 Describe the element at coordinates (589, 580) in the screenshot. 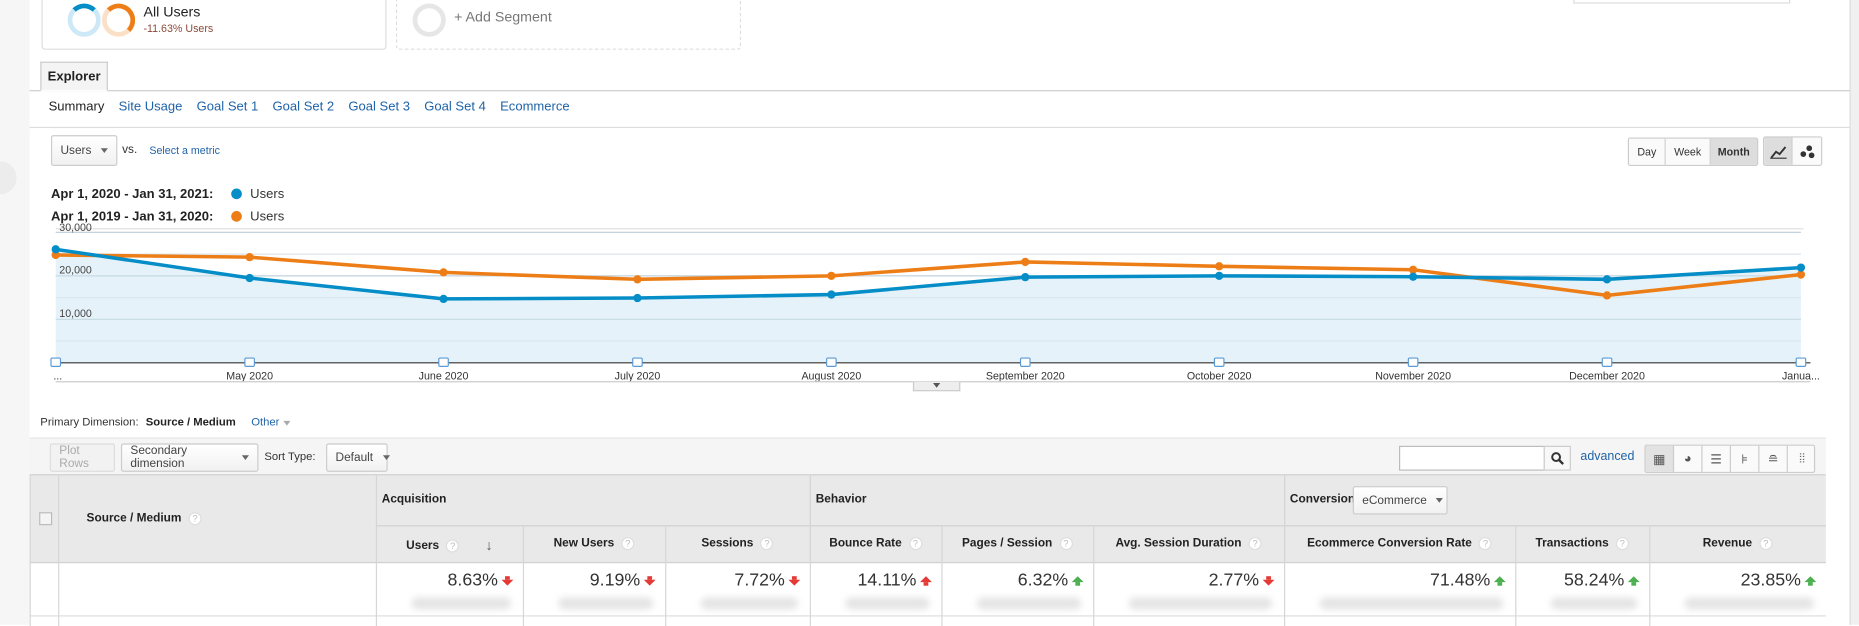

I see `total-new-users: 9.19%` at that location.